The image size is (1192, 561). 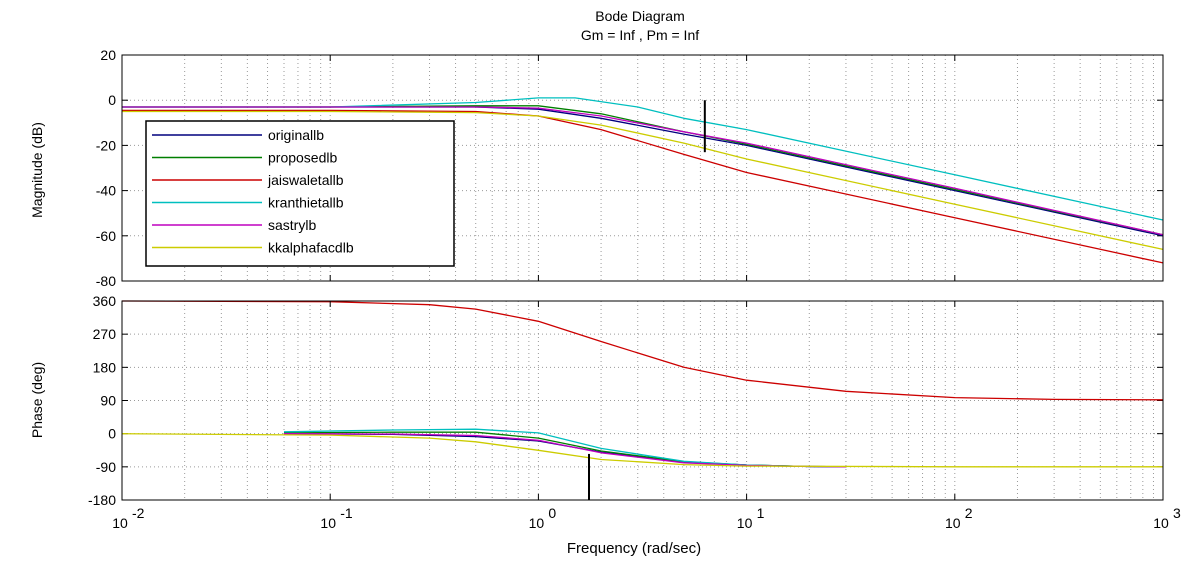 What do you see at coordinates (296, 135) in the screenshot?
I see `legend-label-originallb: originallb` at bounding box center [296, 135].